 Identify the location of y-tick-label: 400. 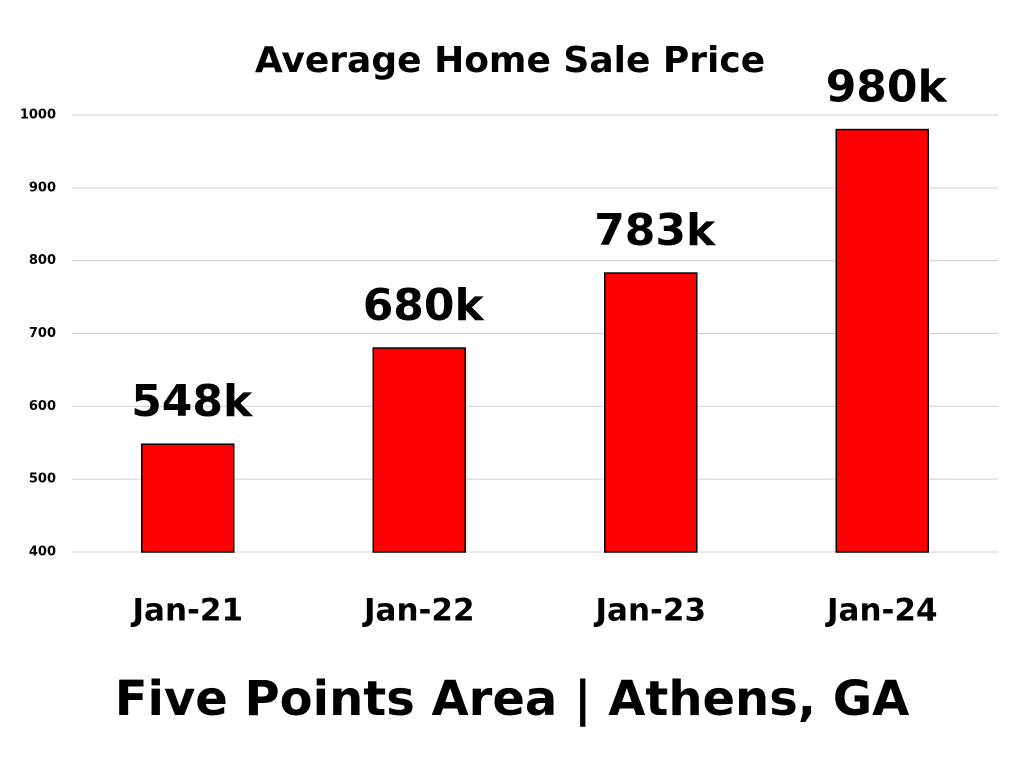
(42, 552).